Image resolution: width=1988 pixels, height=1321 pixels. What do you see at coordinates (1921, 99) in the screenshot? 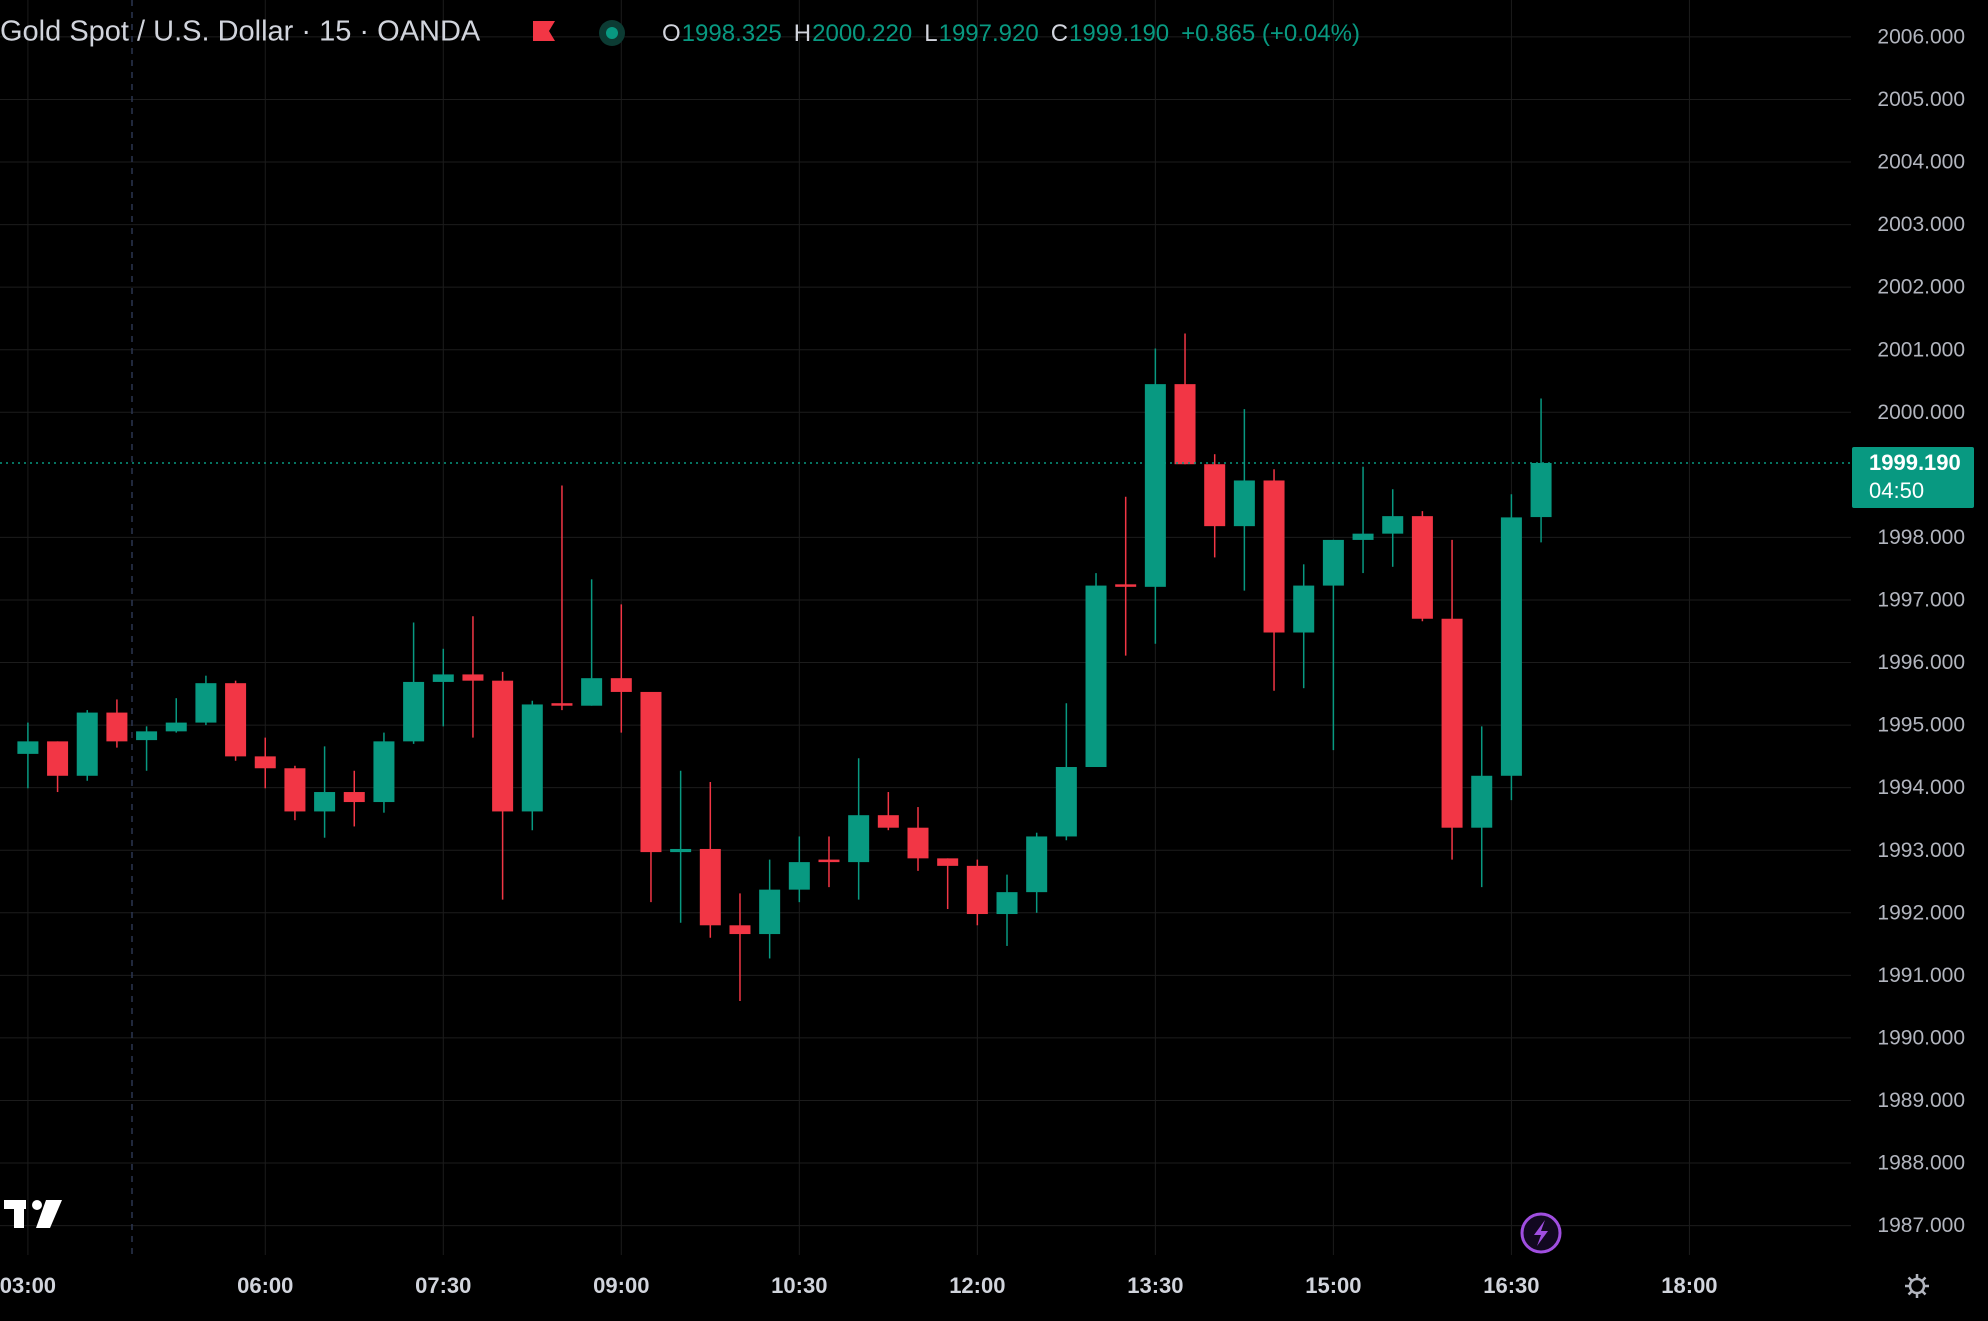
I see `y-tick-label: 2005.000` at bounding box center [1921, 99].